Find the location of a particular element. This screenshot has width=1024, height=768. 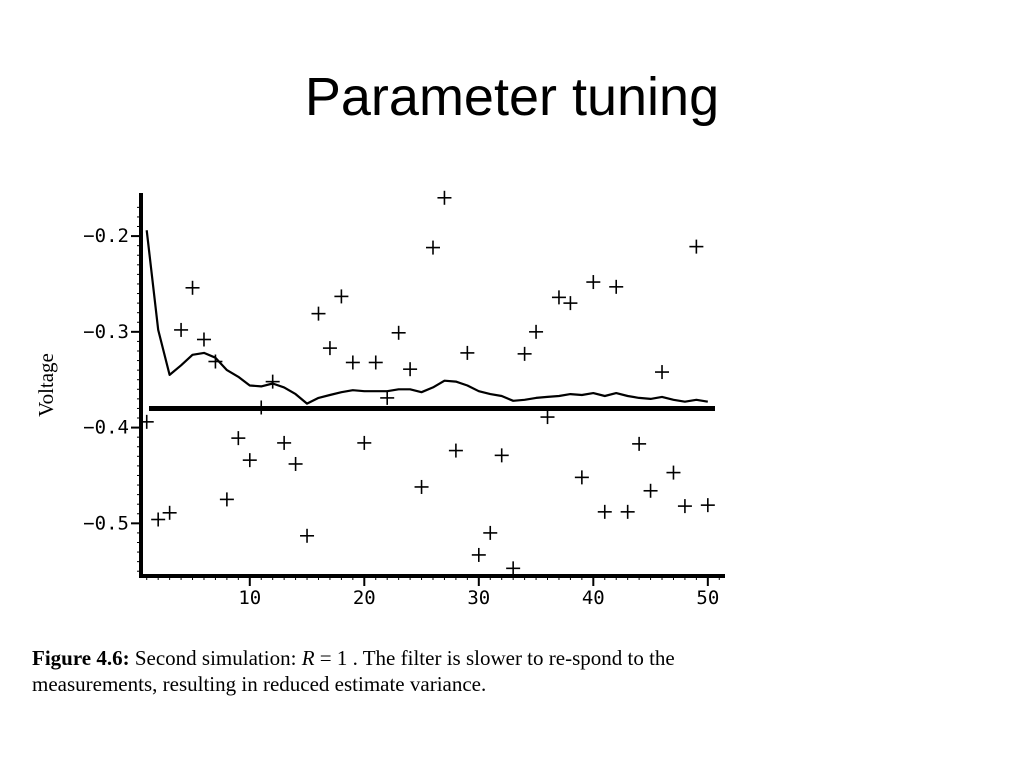

y-axis-title: Voltage is located at coordinates (46, 385).